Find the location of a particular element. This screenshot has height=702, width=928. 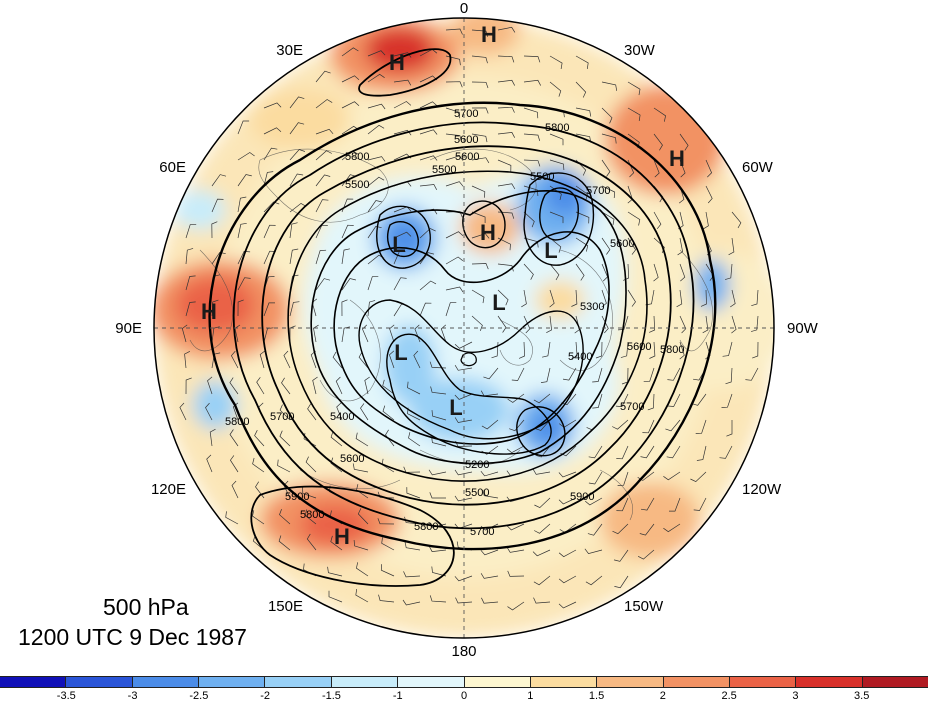

lon-label-30w: 30W is located at coordinates (639, 50).